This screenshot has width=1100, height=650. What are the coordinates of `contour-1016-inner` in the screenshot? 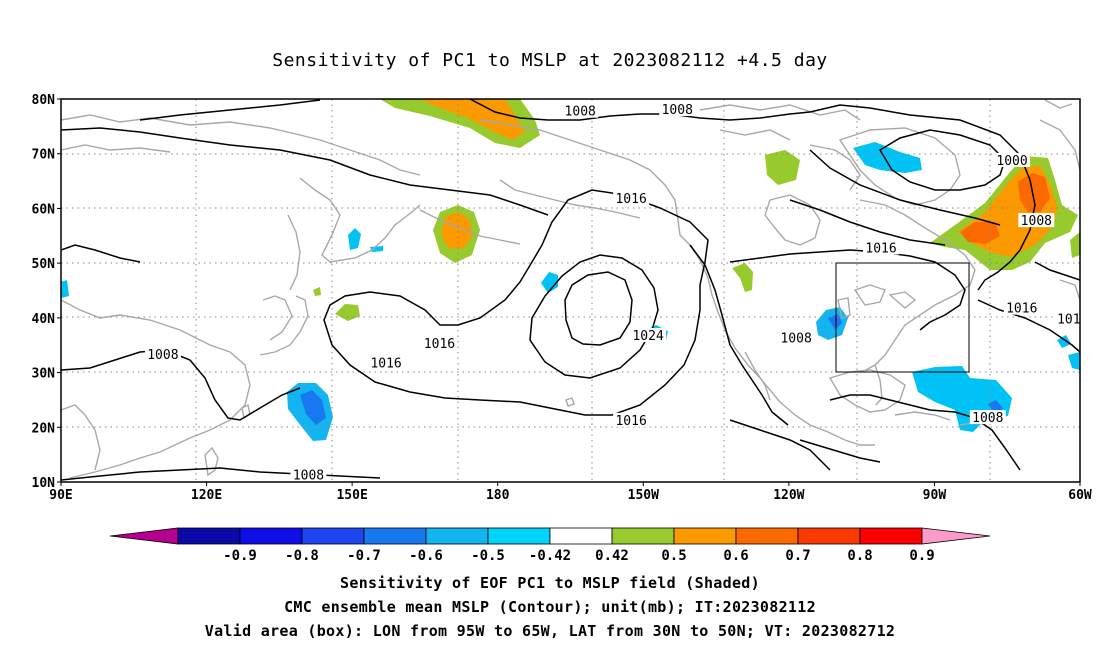 It's located at (594, 316).